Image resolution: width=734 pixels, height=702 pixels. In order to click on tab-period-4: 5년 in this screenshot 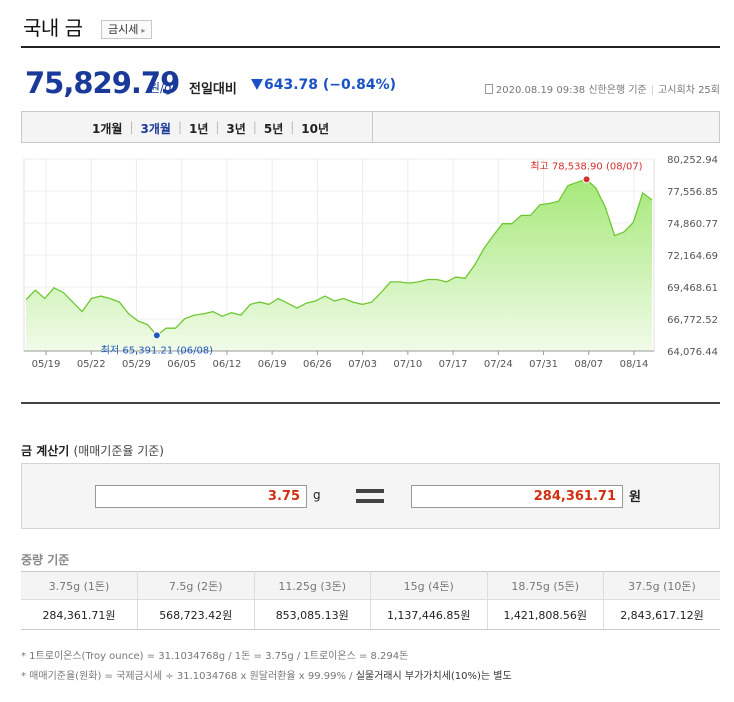, I will do `click(273, 129)`.